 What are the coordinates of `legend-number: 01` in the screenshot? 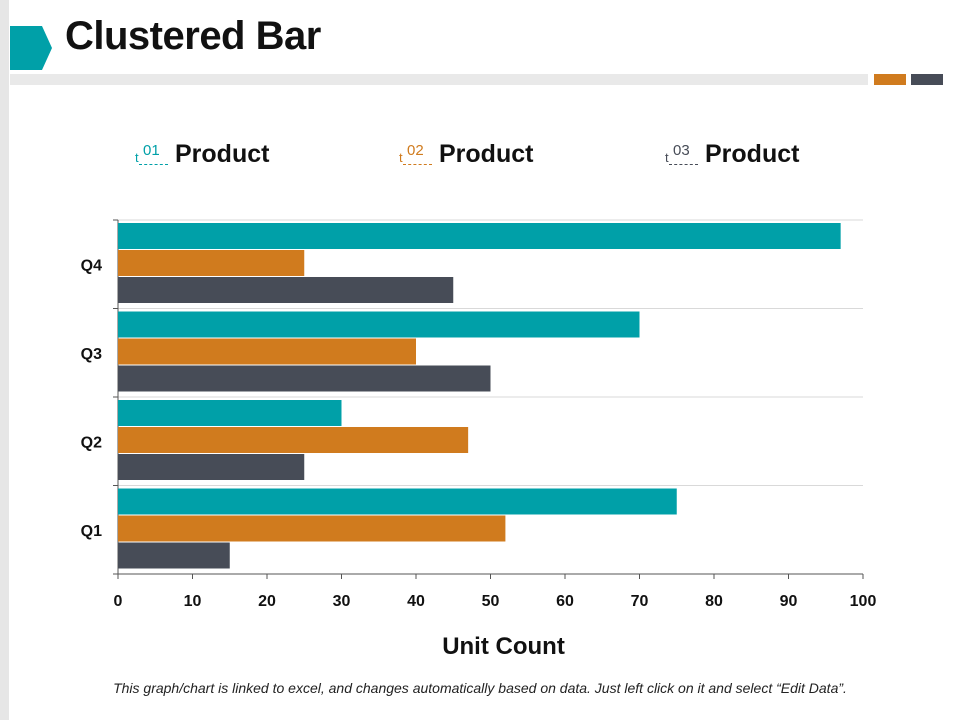 It's located at (151, 150).